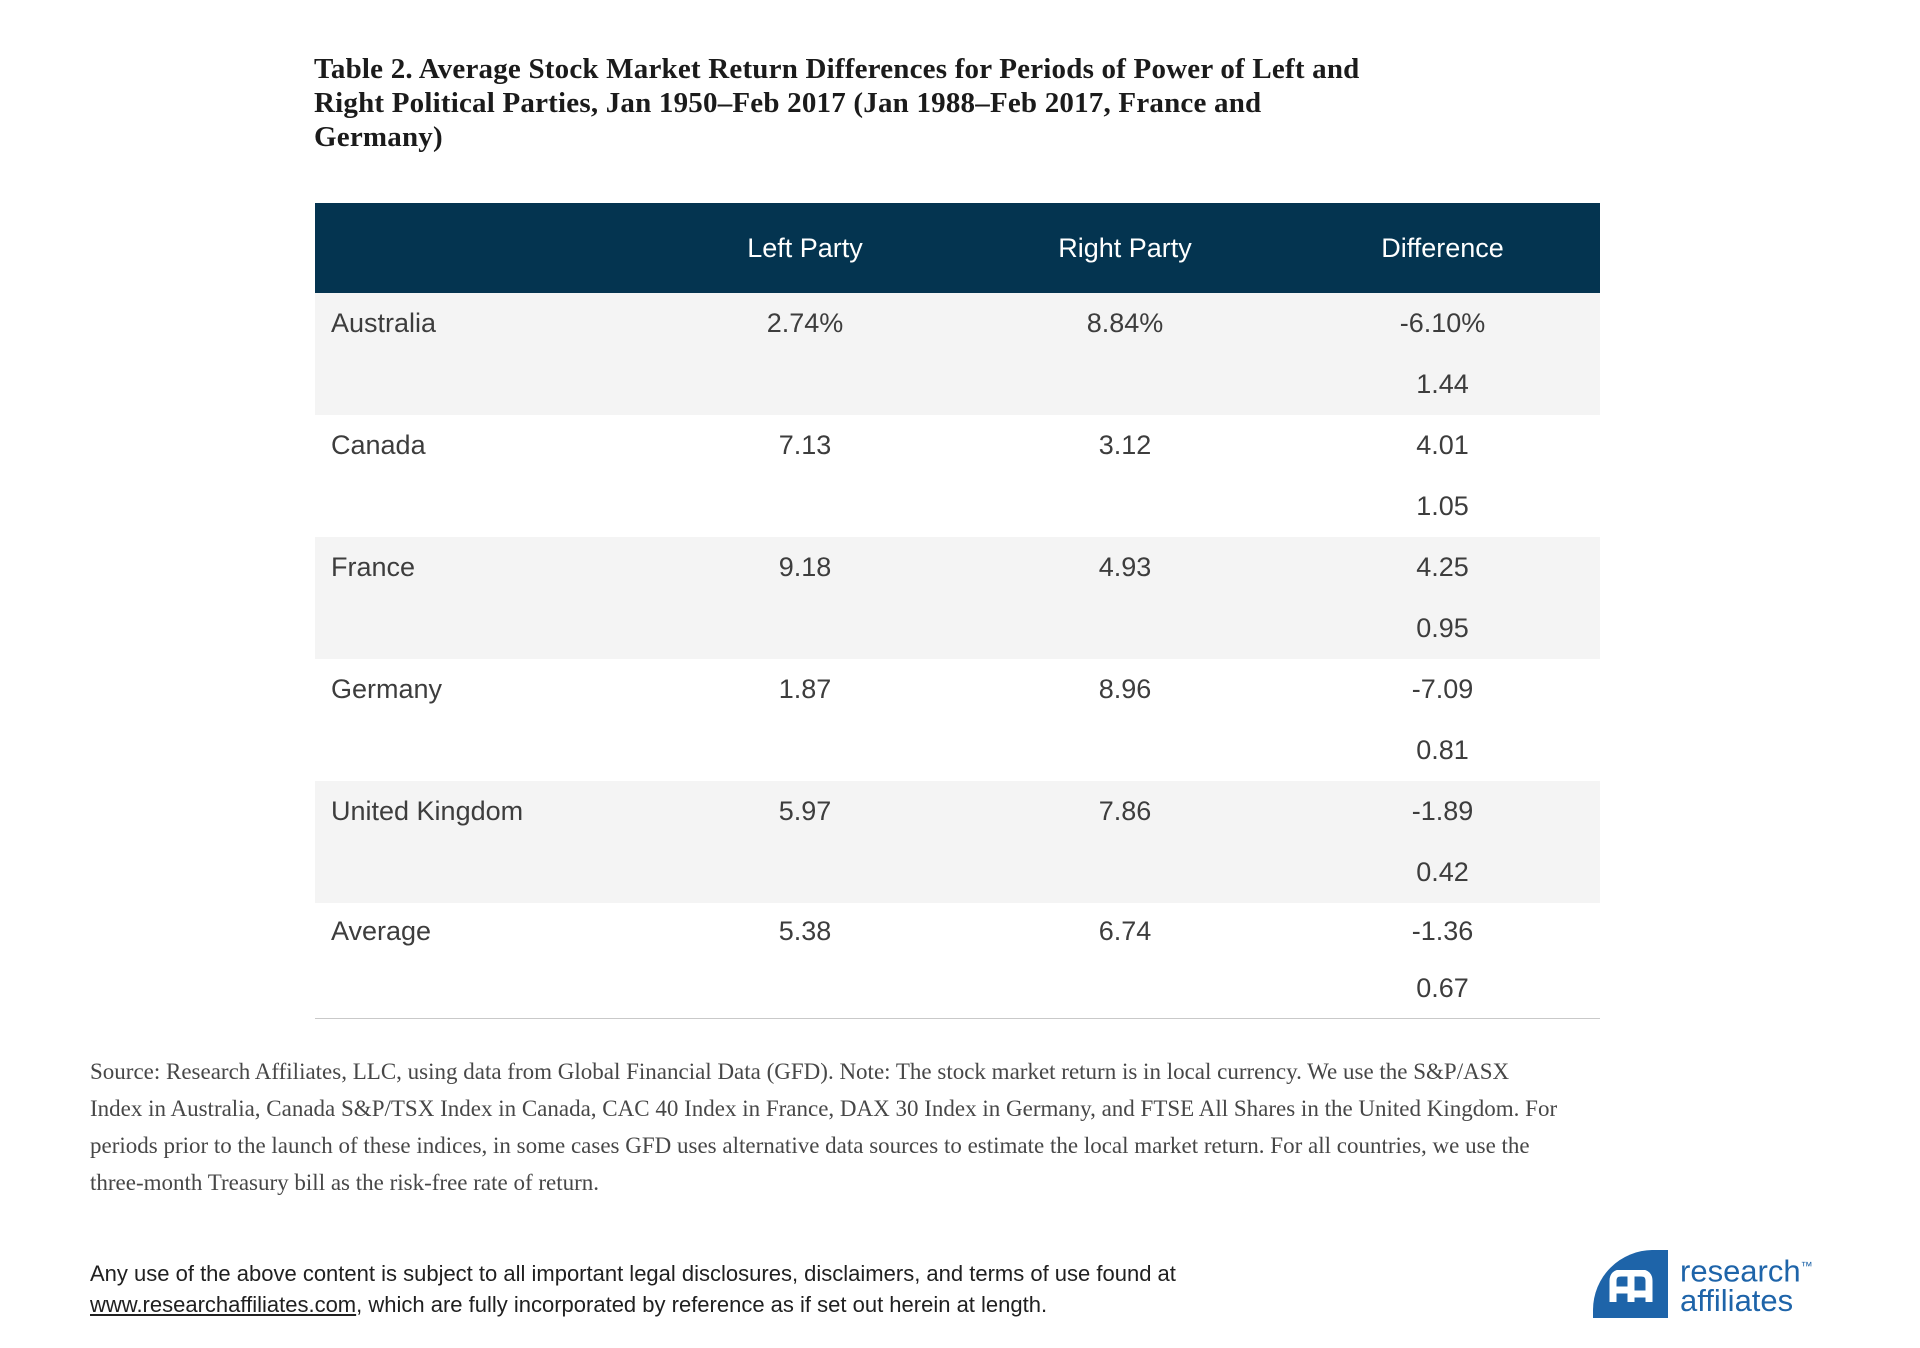 The image size is (1920, 1348). Describe the element at coordinates (957, 720) in the screenshot. I see `table-row: Germany 1.87 8.96 -7.09 0.81` at that location.